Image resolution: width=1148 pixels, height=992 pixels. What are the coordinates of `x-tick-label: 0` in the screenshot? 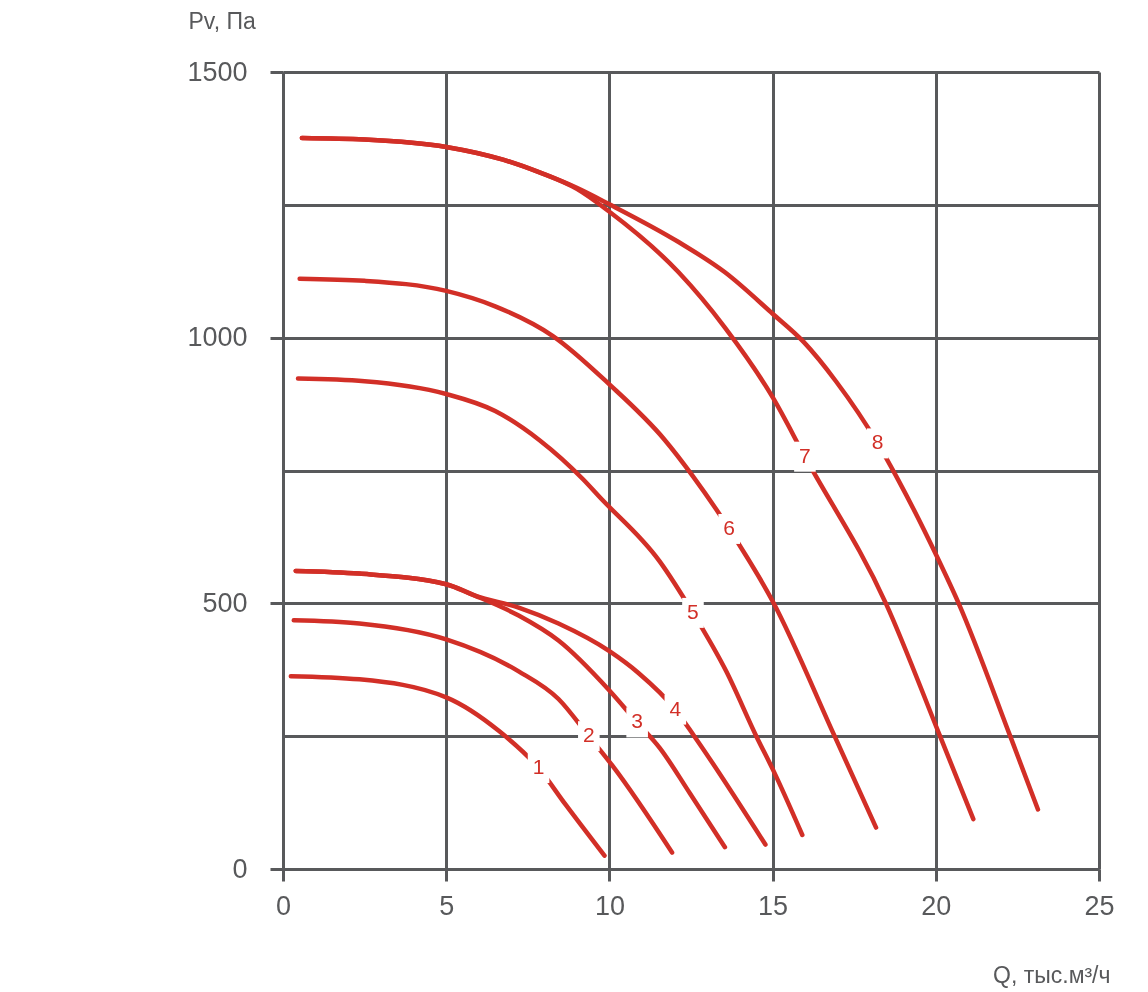 It's located at (283, 905).